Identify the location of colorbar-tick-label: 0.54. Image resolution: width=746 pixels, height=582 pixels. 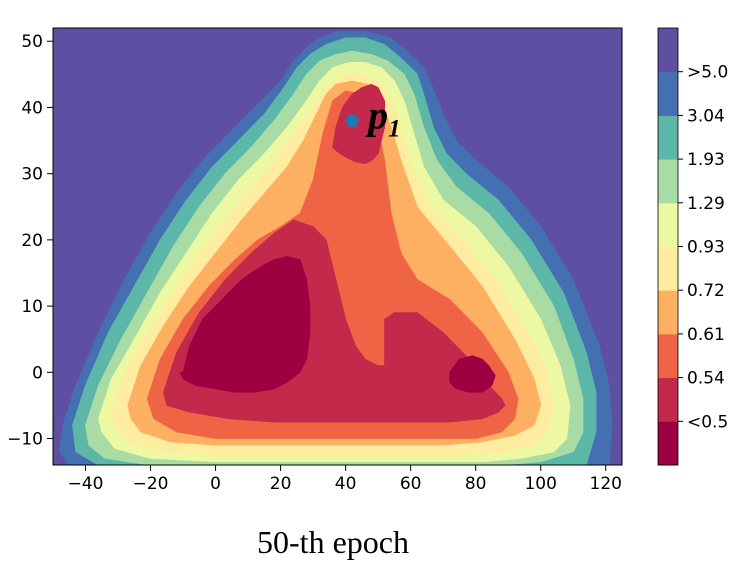
(706, 379).